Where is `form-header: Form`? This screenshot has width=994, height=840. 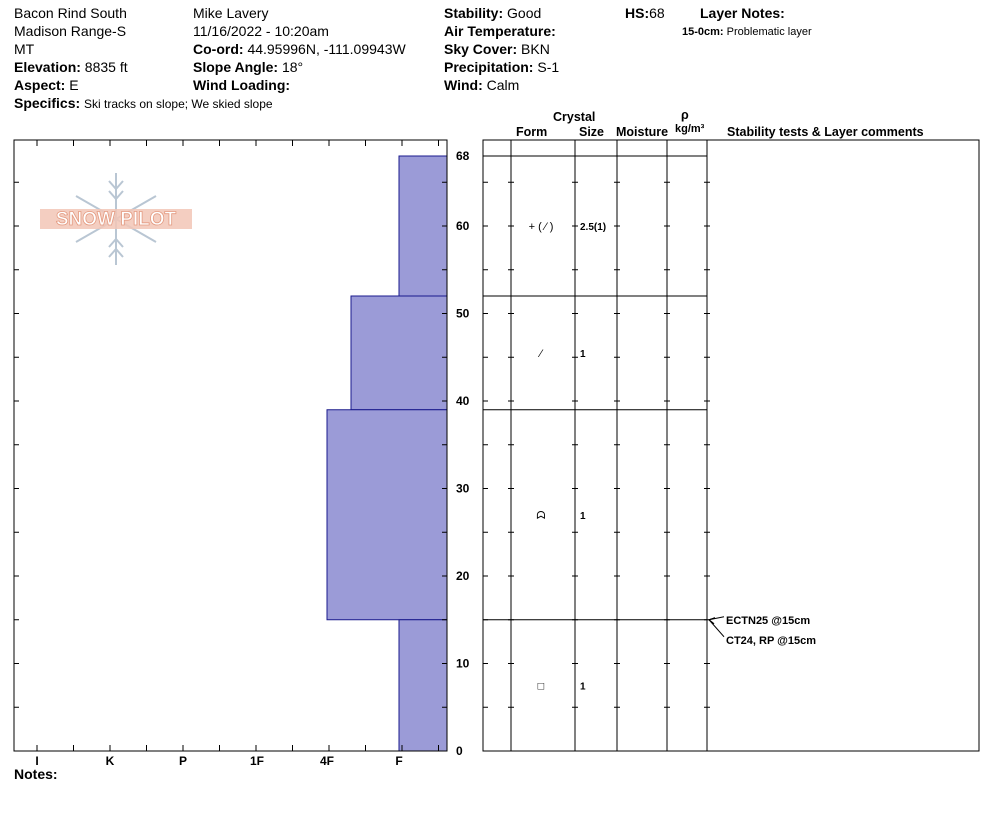
form-header: Form is located at coordinates (532, 132).